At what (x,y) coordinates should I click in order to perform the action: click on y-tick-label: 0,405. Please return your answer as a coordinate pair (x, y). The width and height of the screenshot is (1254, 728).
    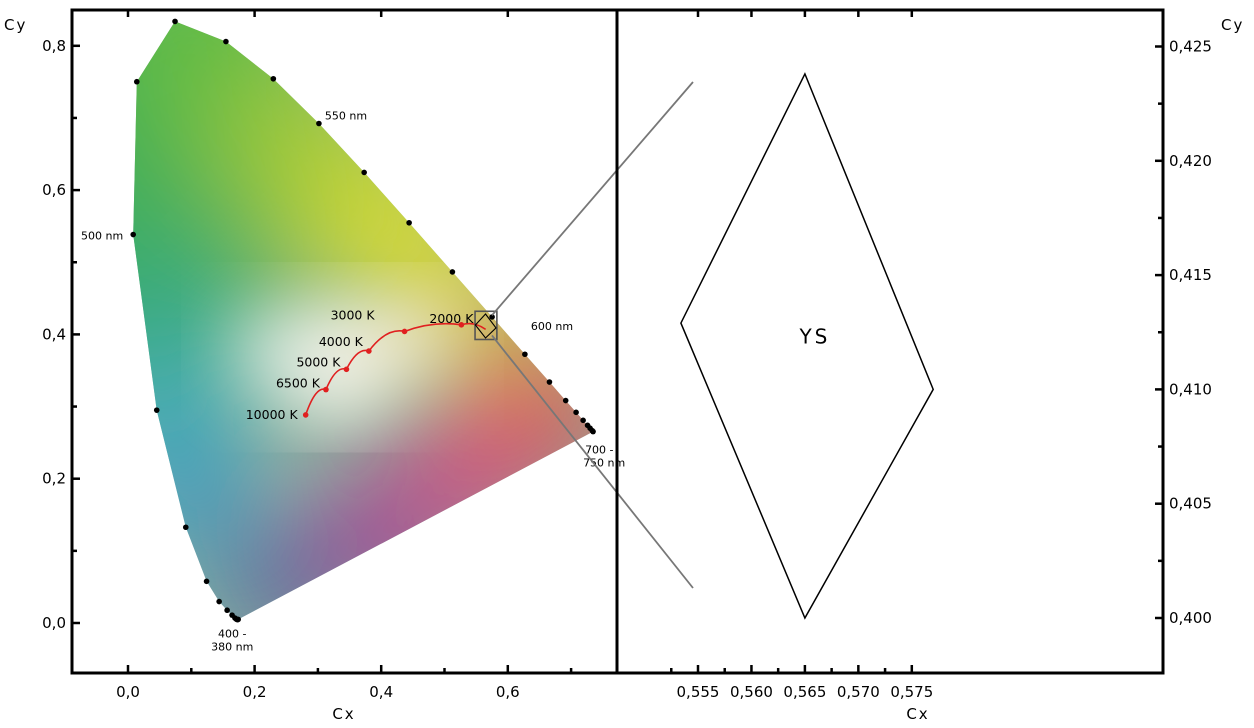
    Looking at the image, I should click on (1190, 504).